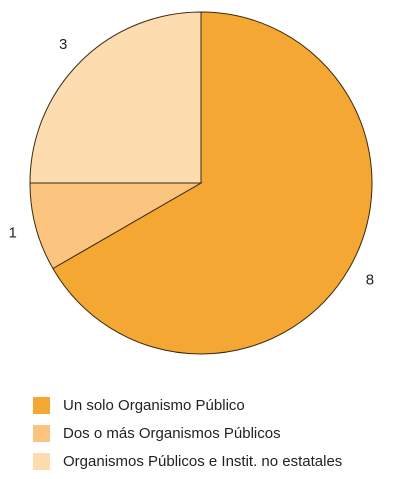  What do you see at coordinates (172, 433) in the screenshot?
I see `legend-label: Dos o más Organismos Públicos` at bounding box center [172, 433].